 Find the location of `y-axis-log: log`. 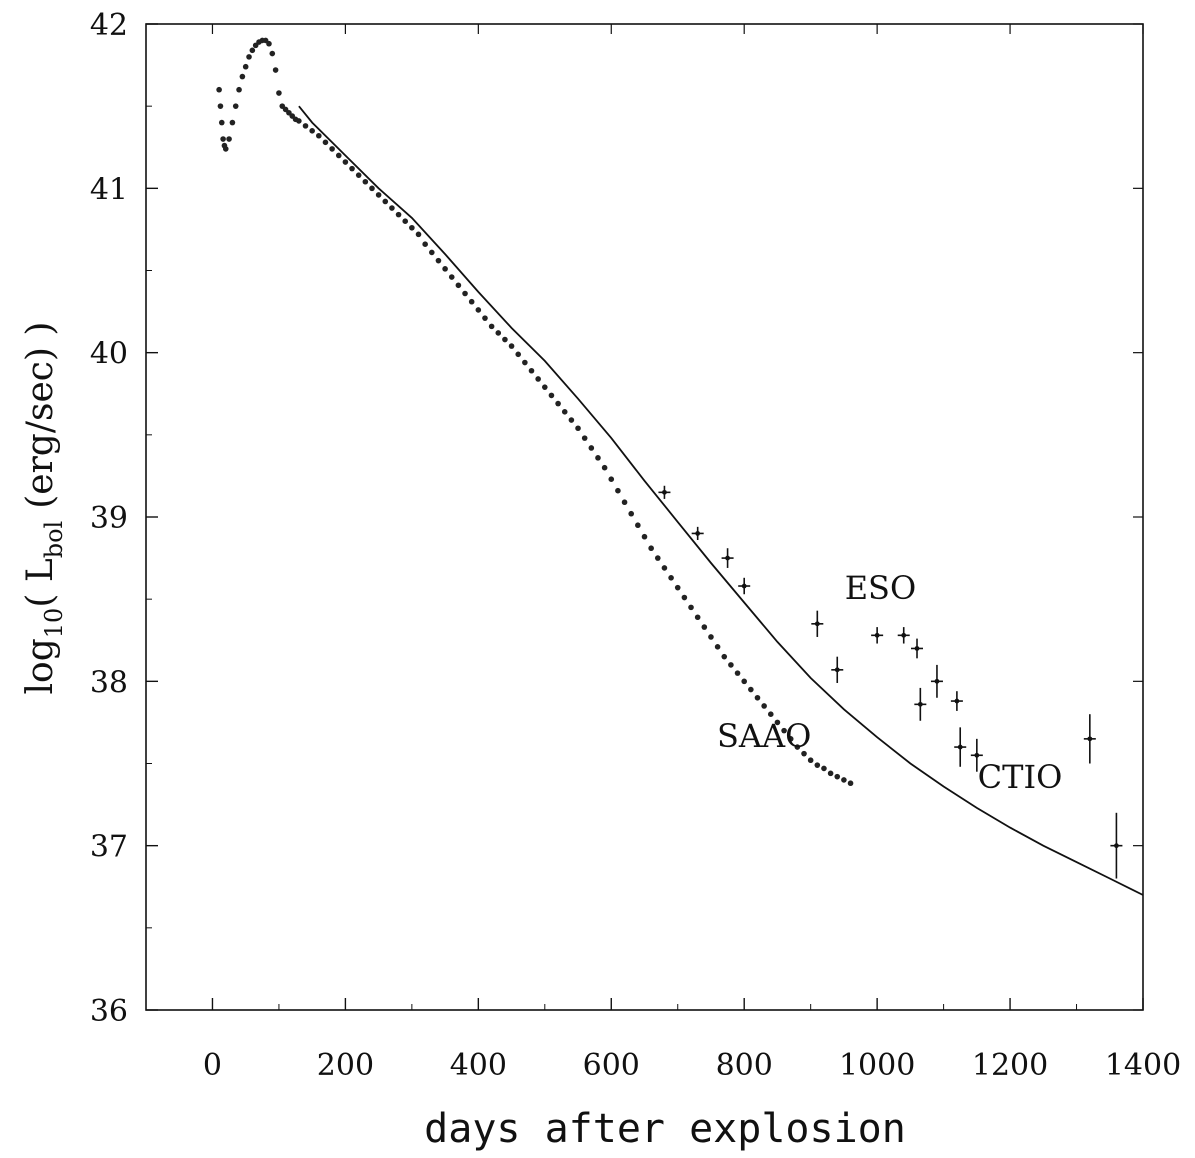

y-axis-log: log is located at coordinates (40, 666).